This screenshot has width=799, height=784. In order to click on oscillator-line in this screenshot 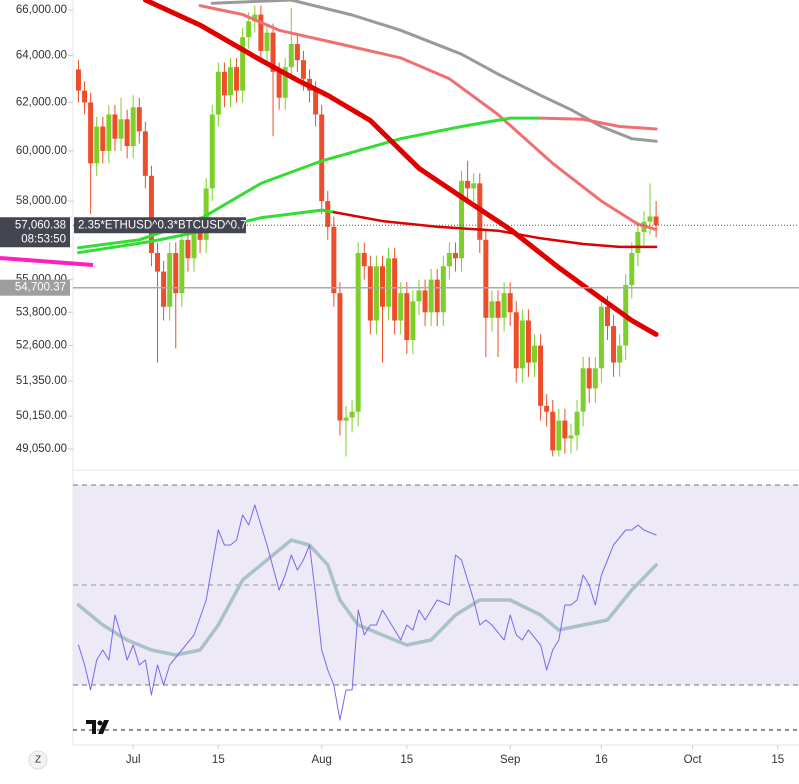, I will do `click(367, 597)`.